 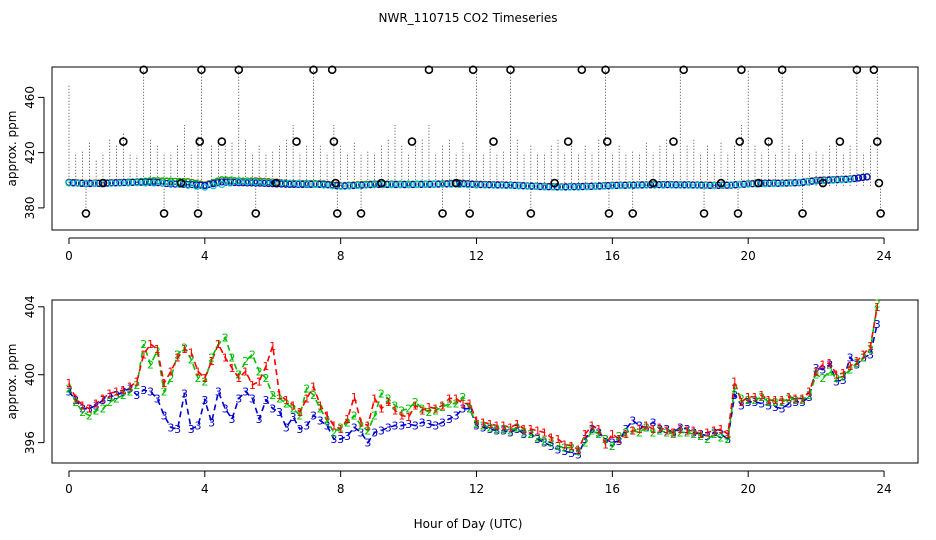 I want to click on x-tick-label: 0, so click(x=69, y=489).